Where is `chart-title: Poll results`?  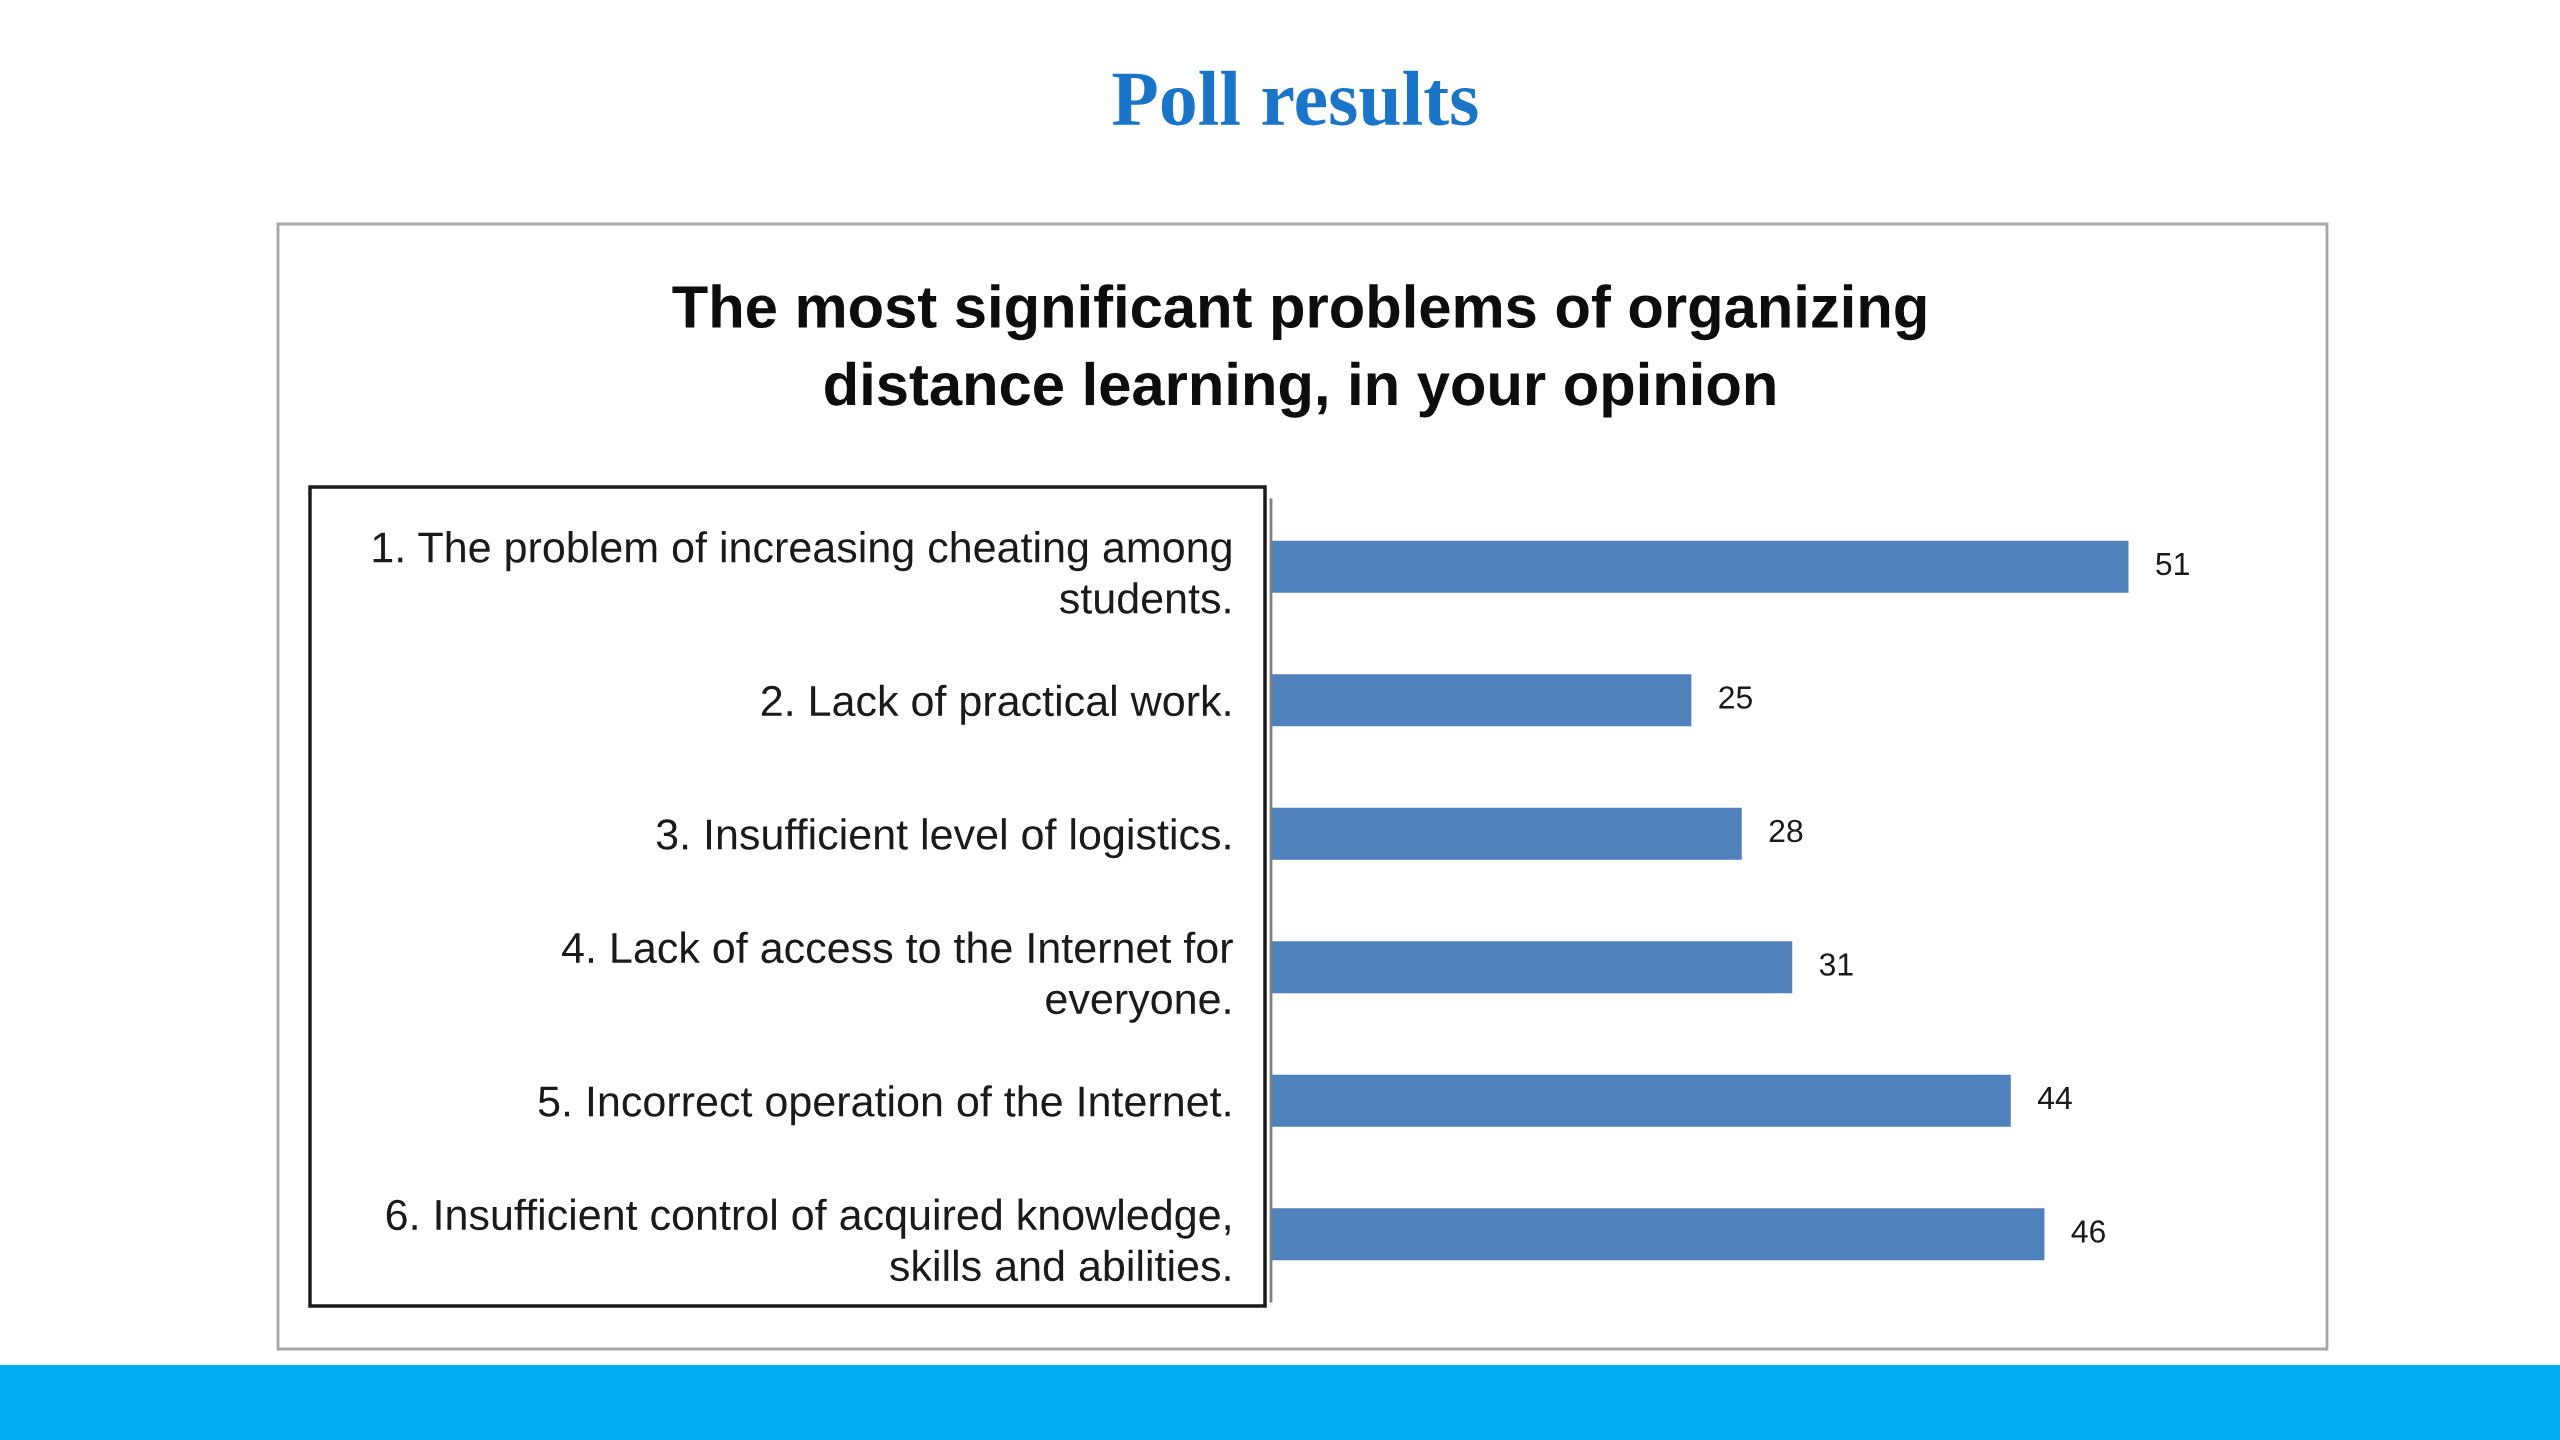 chart-title: Poll results is located at coordinates (1295, 98).